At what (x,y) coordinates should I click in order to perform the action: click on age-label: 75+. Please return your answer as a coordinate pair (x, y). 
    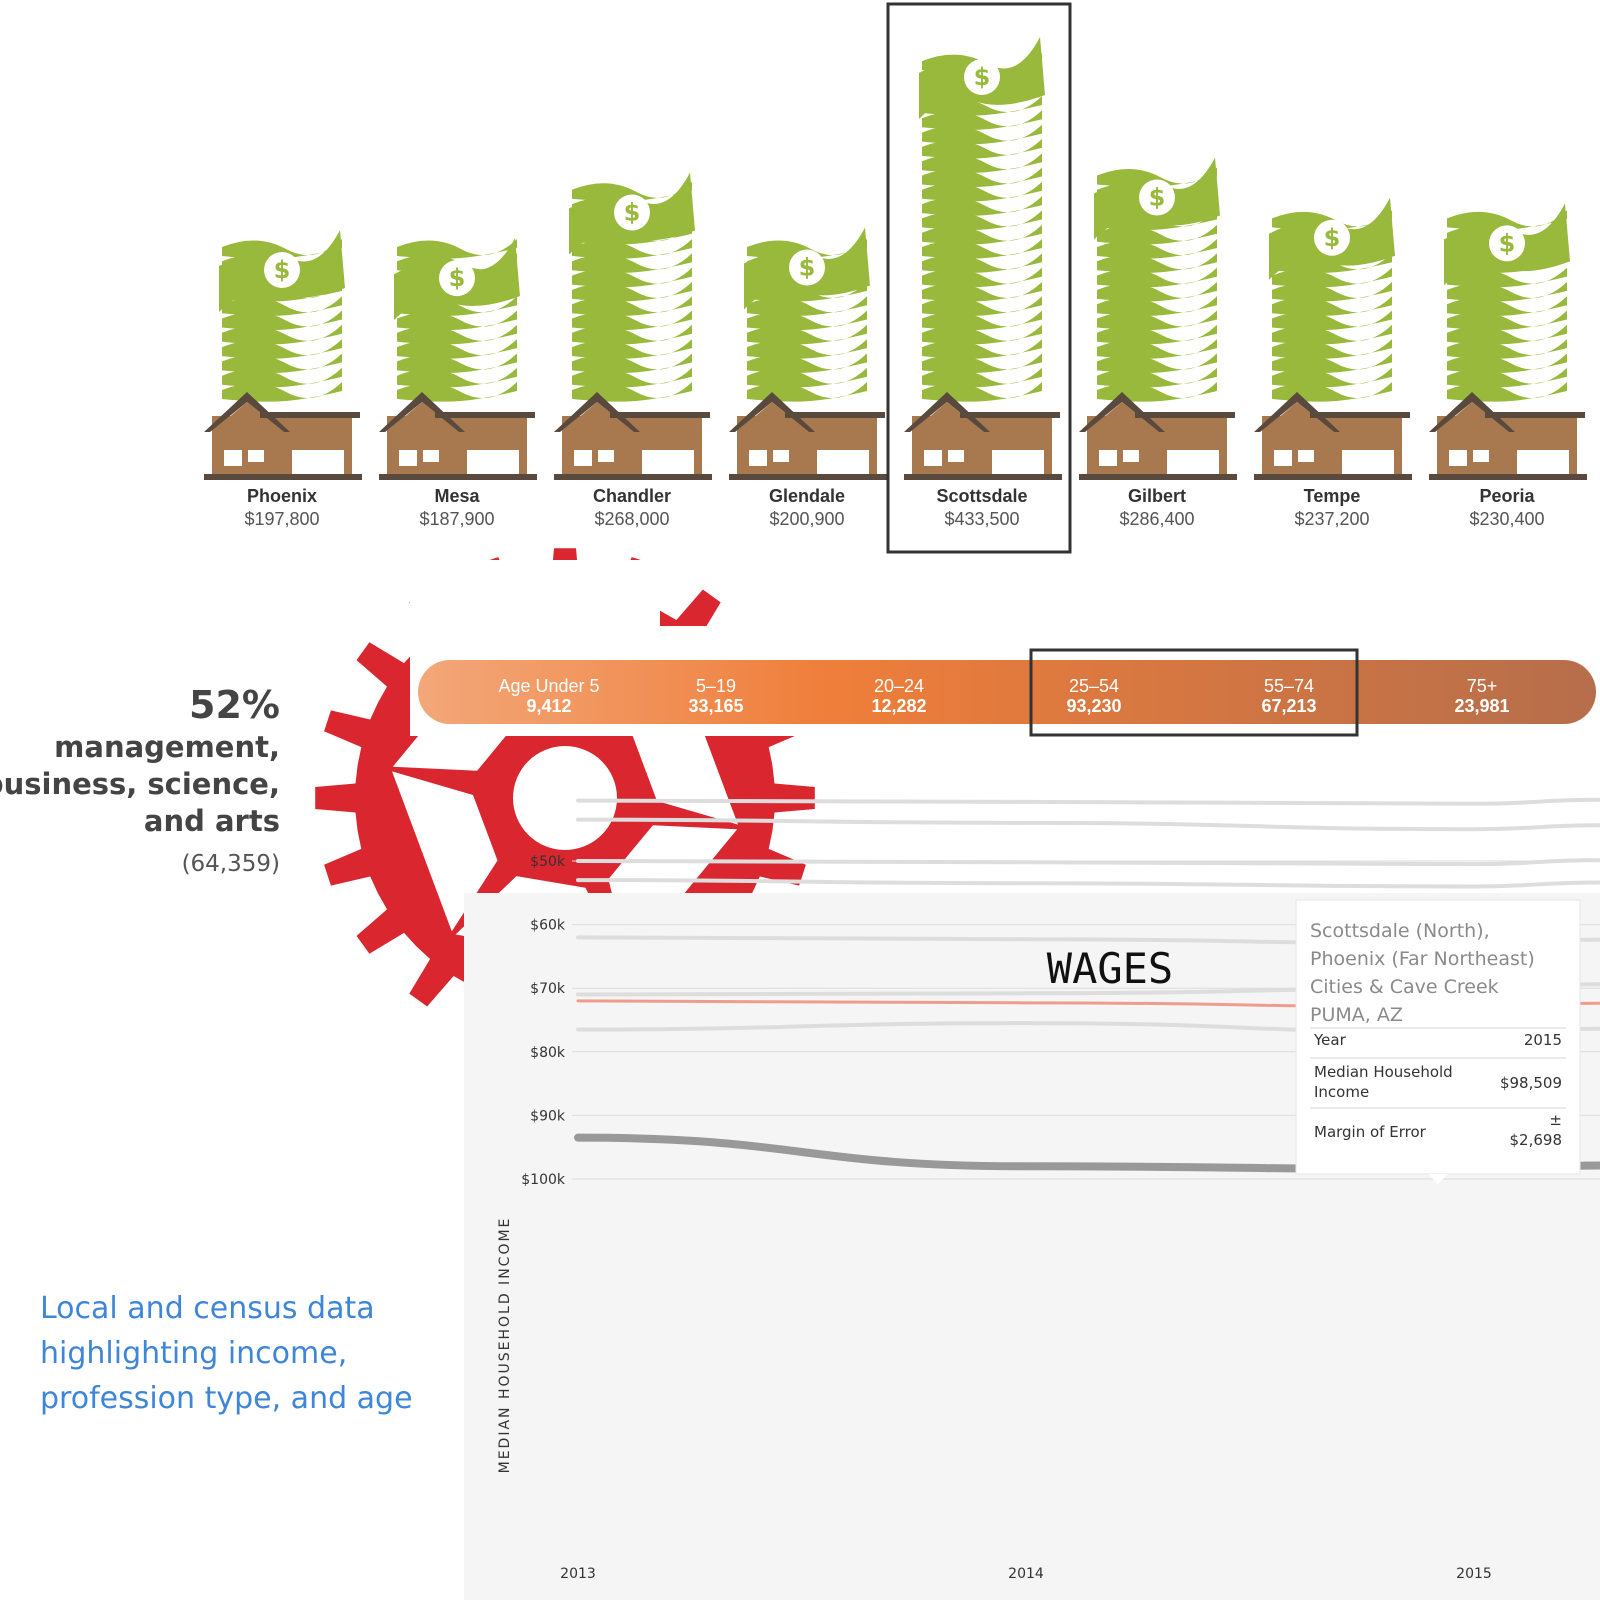
    Looking at the image, I should click on (1482, 686).